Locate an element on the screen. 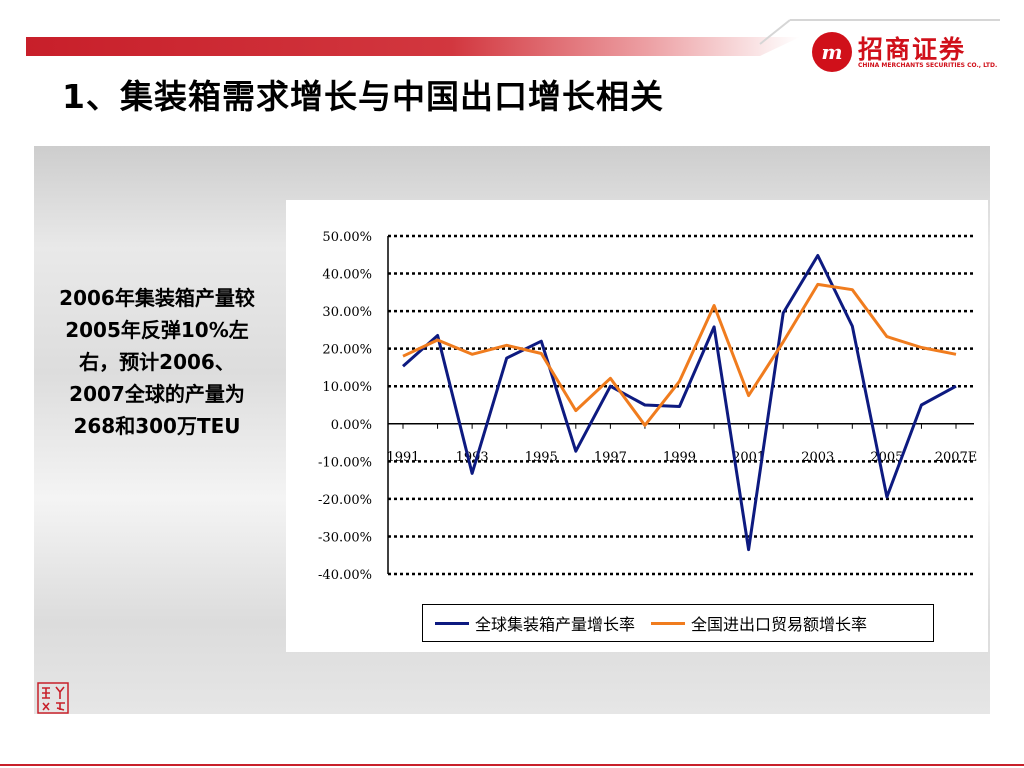 This screenshot has height=768, width=1024. y-tick-label: -20.00% is located at coordinates (345, 500).